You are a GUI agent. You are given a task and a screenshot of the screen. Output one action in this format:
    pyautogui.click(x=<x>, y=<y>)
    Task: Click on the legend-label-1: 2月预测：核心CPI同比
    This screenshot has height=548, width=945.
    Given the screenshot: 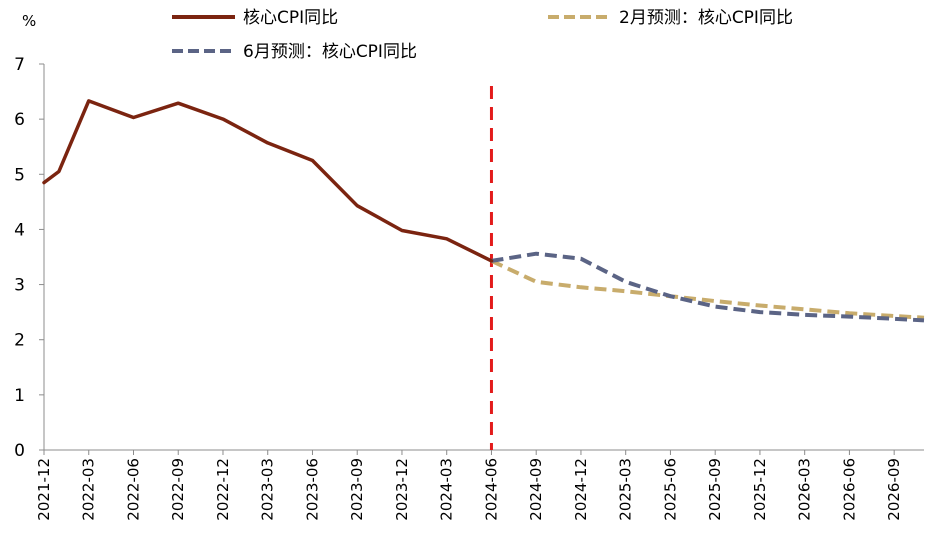 What is the action you would take?
    pyautogui.click(x=706, y=18)
    